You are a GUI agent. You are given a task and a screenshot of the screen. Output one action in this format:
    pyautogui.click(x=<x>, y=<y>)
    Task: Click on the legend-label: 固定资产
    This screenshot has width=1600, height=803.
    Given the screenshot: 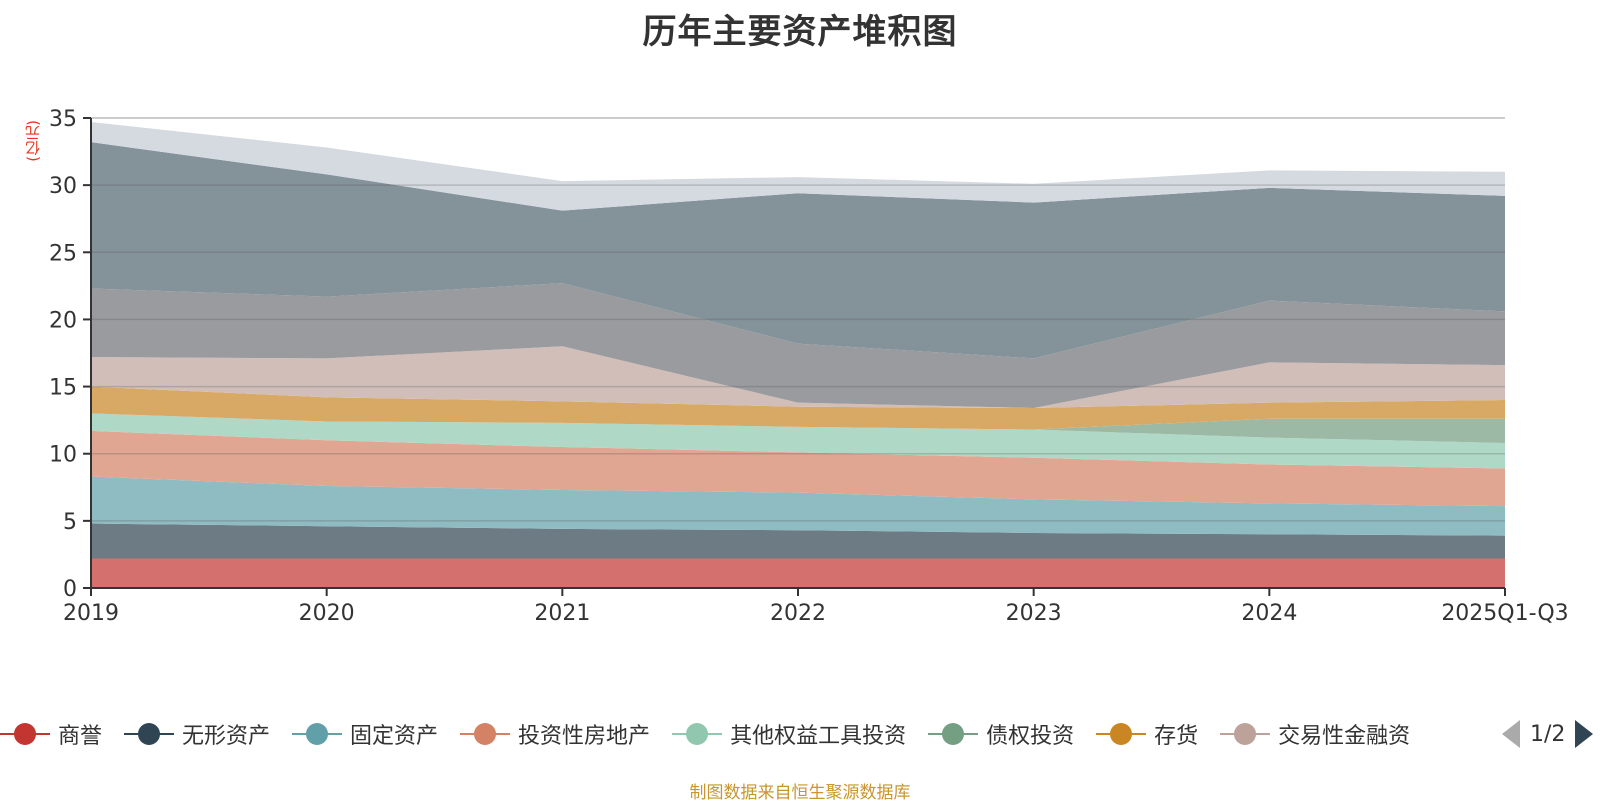 What is the action you would take?
    pyautogui.click(x=394, y=736)
    